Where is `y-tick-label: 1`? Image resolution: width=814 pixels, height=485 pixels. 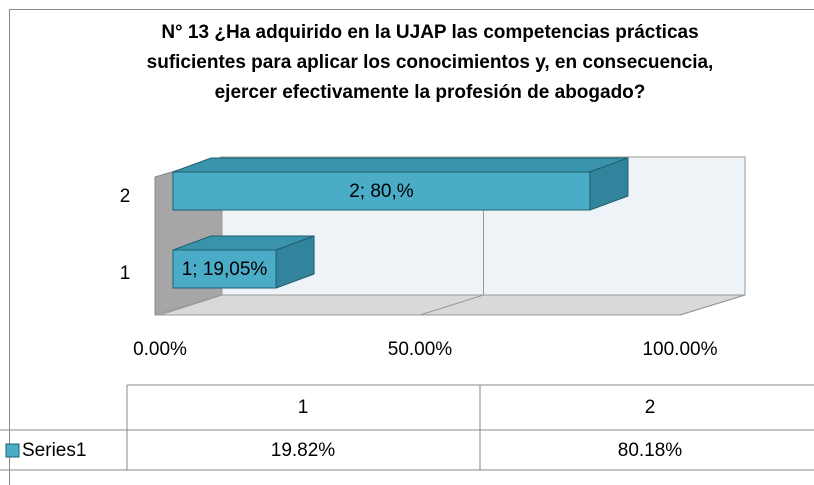 y-tick-label: 1 is located at coordinates (125, 273).